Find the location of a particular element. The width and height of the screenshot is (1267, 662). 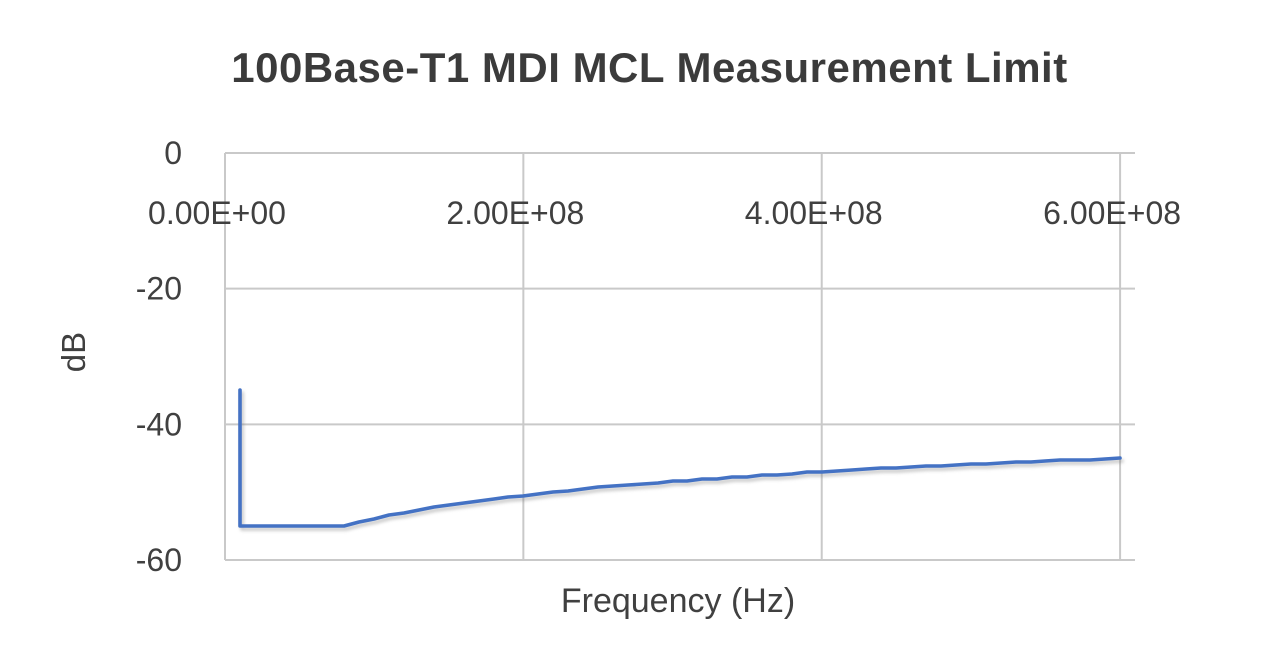

x-axis-tick-label: 4.00E+08 is located at coordinates (814, 213).